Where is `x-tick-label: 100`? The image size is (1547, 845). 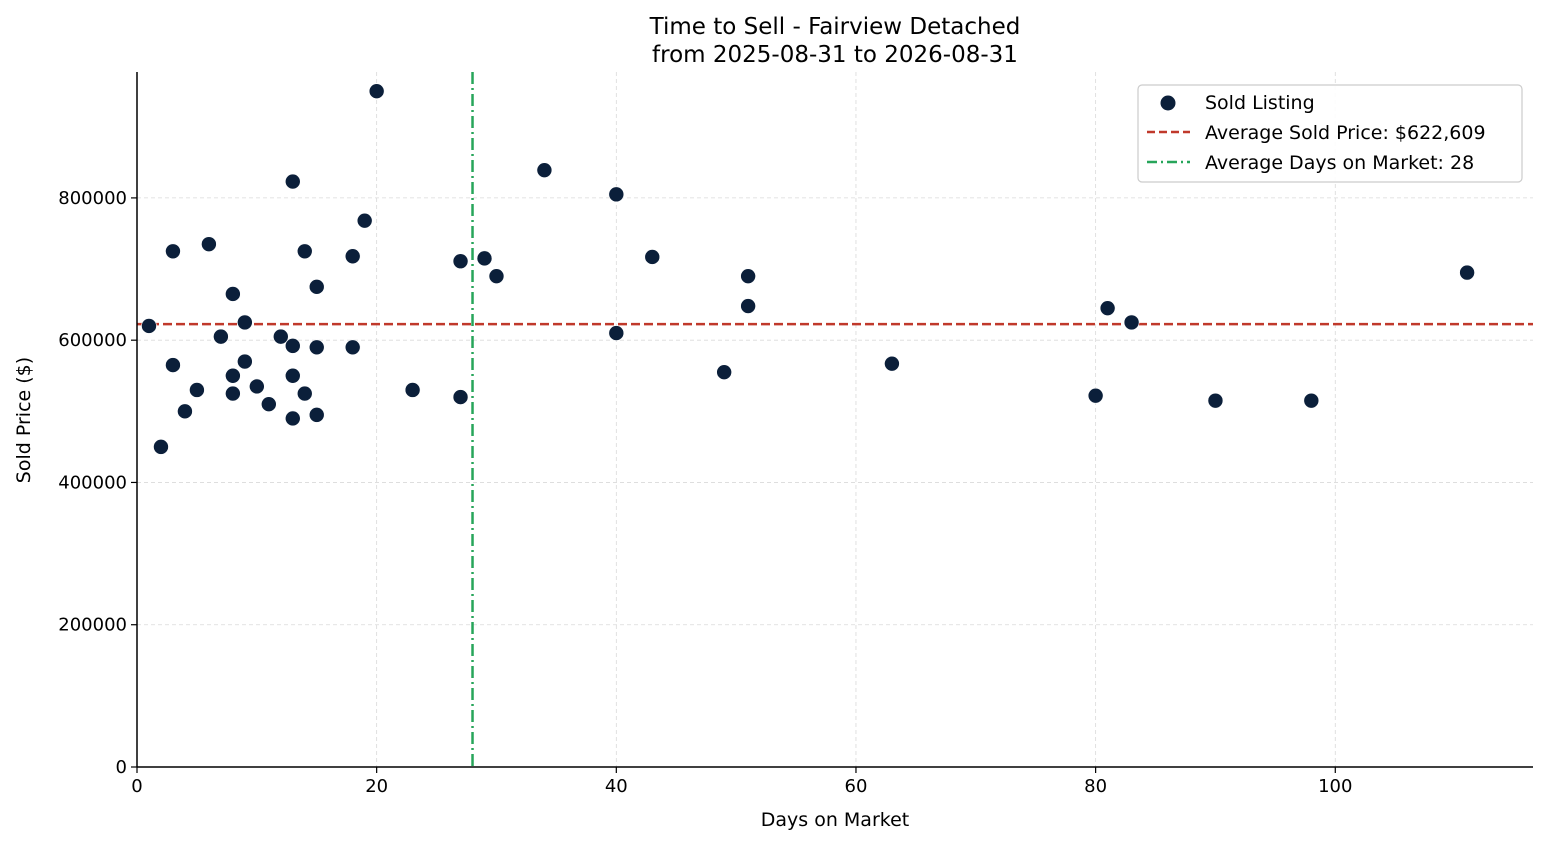
x-tick-label: 100 is located at coordinates (1335, 786).